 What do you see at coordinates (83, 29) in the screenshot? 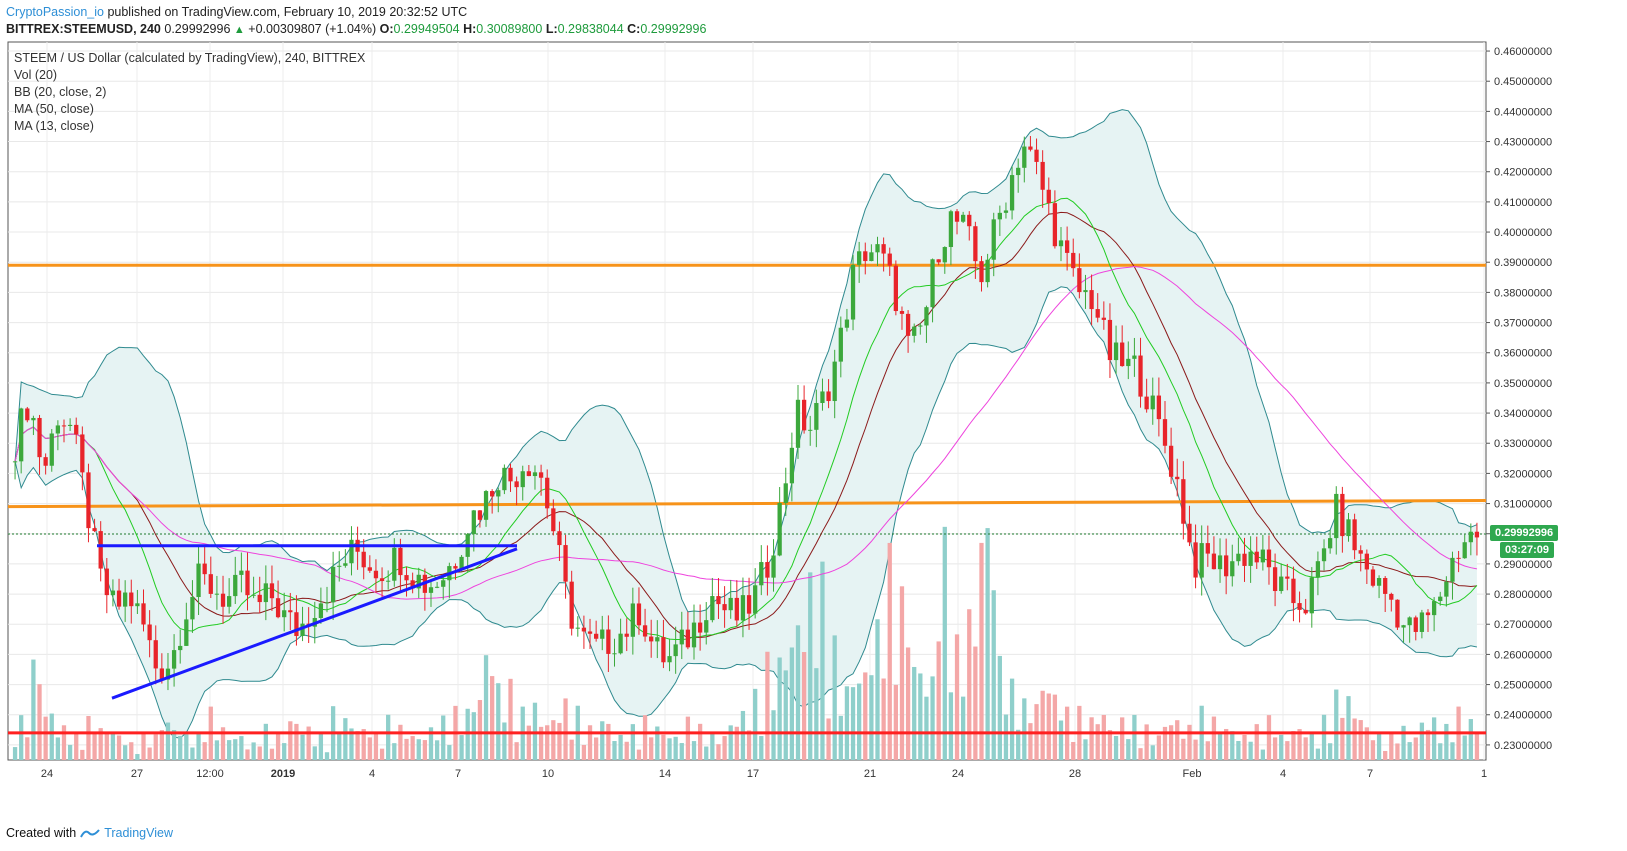
I see `symbol-label: BITTREX:STEEMUSD, 240` at bounding box center [83, 29].